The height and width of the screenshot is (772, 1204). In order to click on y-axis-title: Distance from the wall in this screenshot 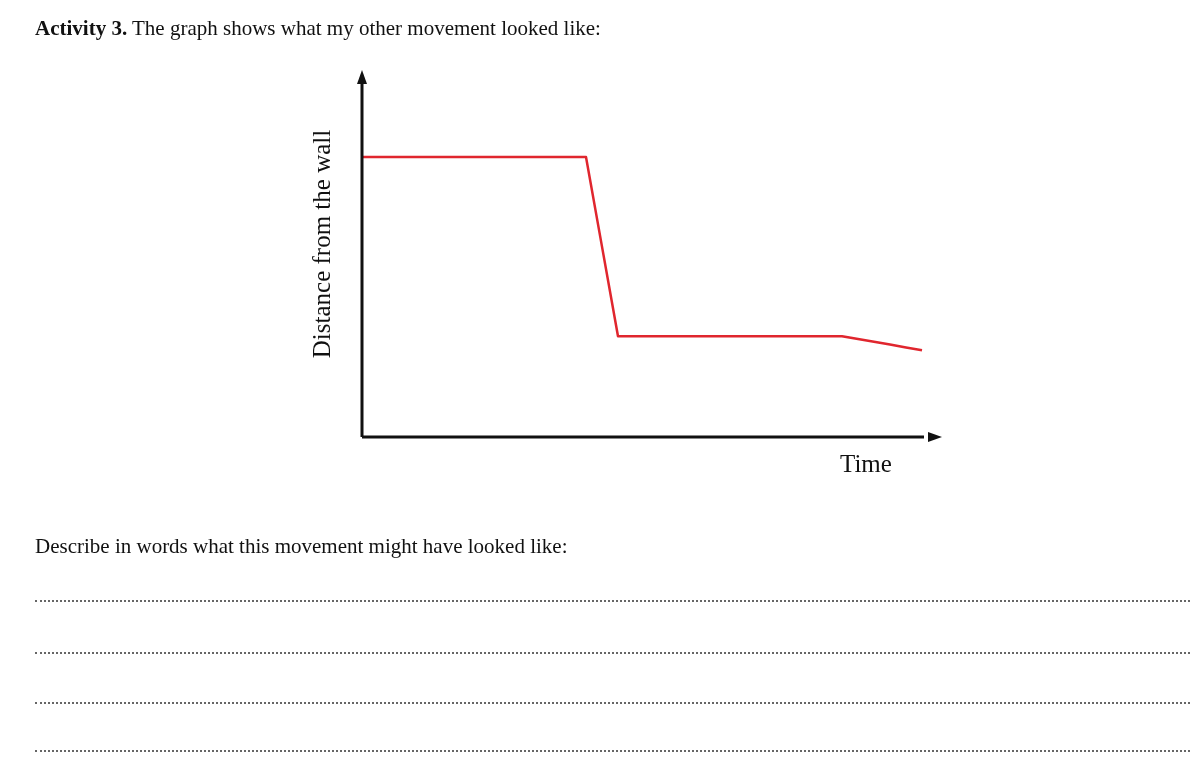, I will do `click(322, 244)`.